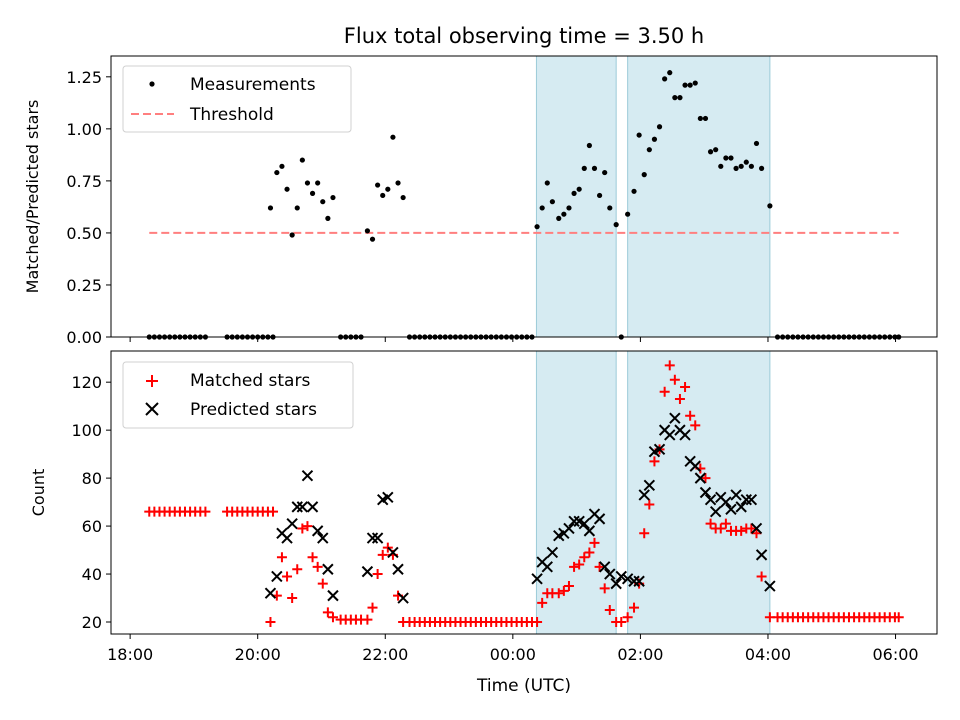 The image size is (960, 720). Describe the element at coordinates (86, 430) in the screenshot. I see `y-tick-label: 100` at that location.